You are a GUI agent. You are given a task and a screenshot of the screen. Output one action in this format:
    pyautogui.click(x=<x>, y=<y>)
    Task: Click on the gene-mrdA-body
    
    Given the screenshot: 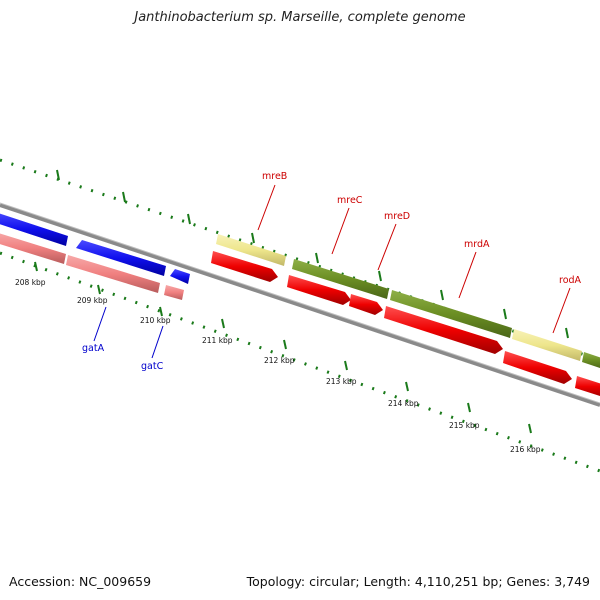 What is the action you would take?
    pyautogui.click(x=451, y=314)
    